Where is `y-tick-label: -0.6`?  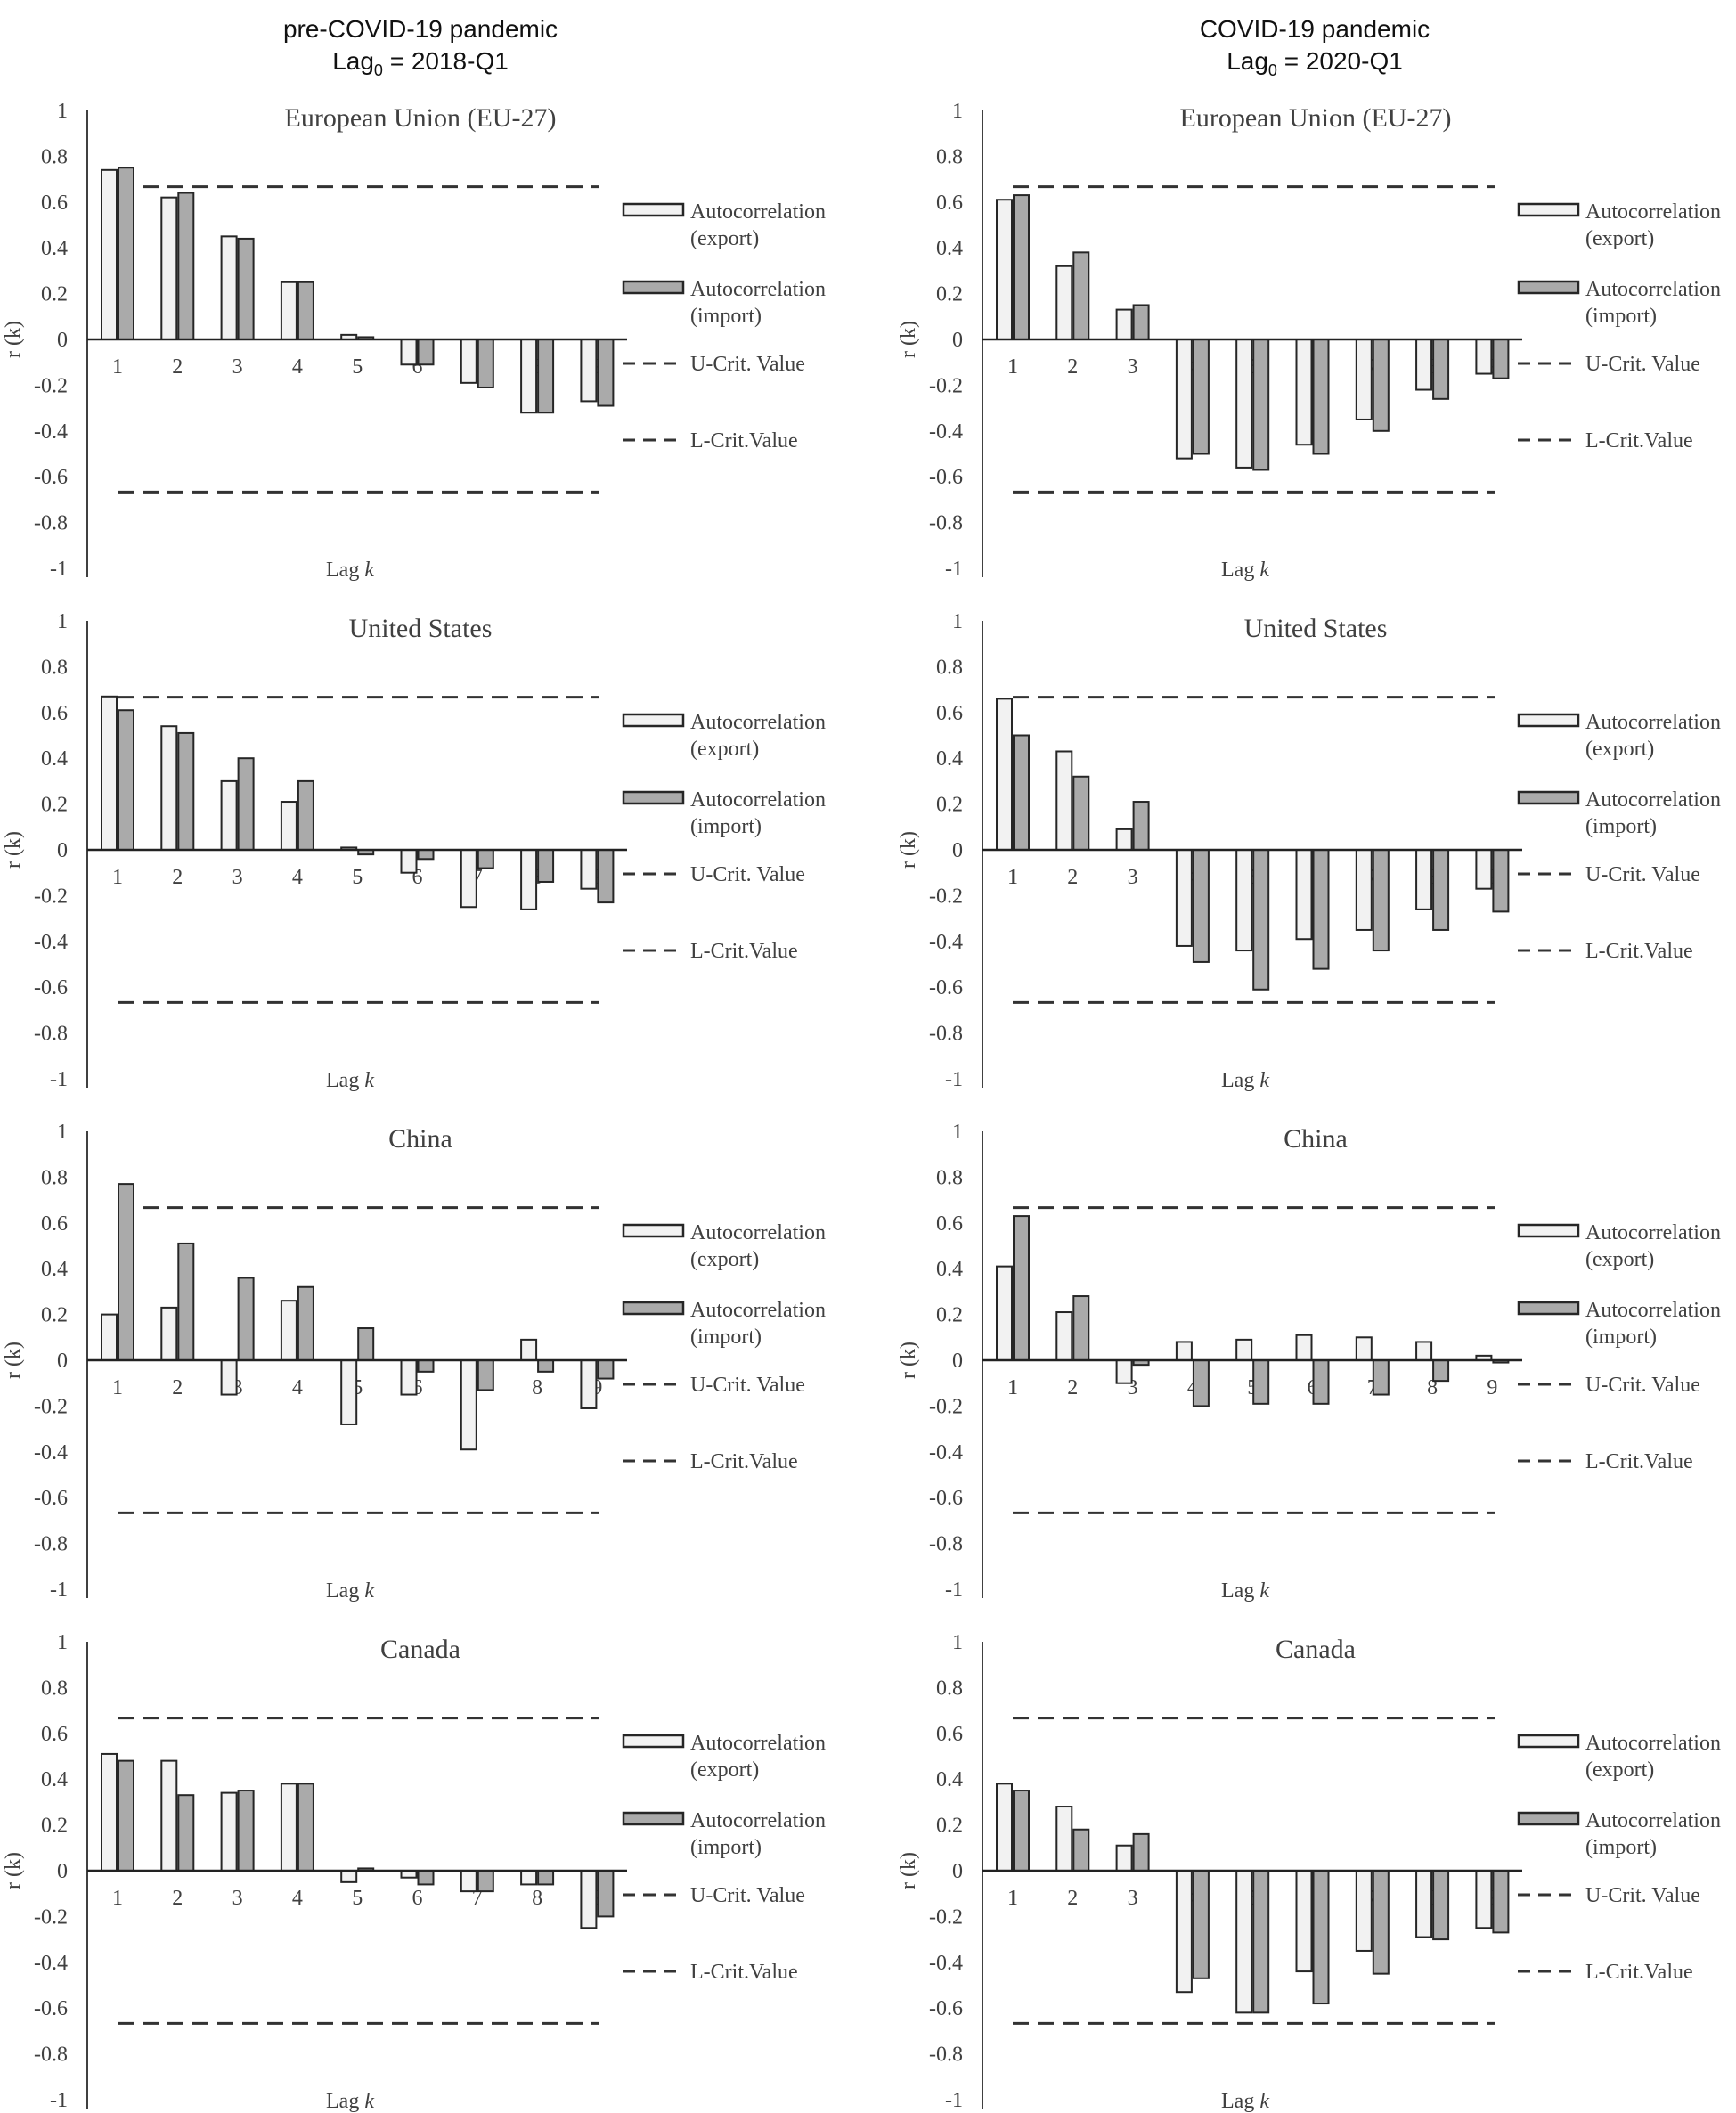 y-tick-label: -0.6 is located at coordinates (51, 2008).